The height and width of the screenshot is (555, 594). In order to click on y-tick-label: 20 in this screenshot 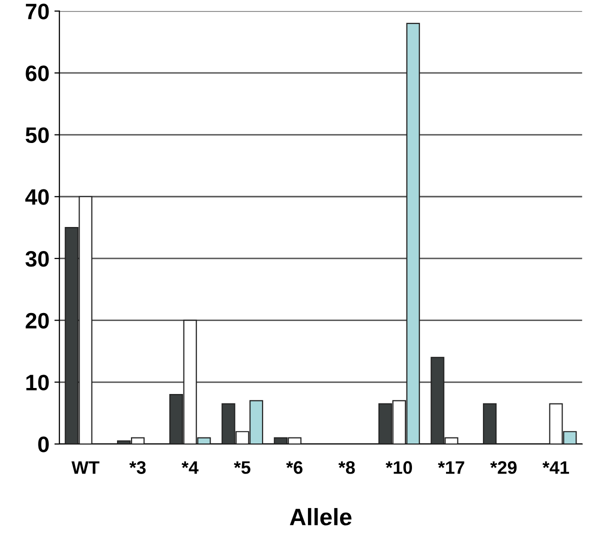, I will do `click(37, 320)`.